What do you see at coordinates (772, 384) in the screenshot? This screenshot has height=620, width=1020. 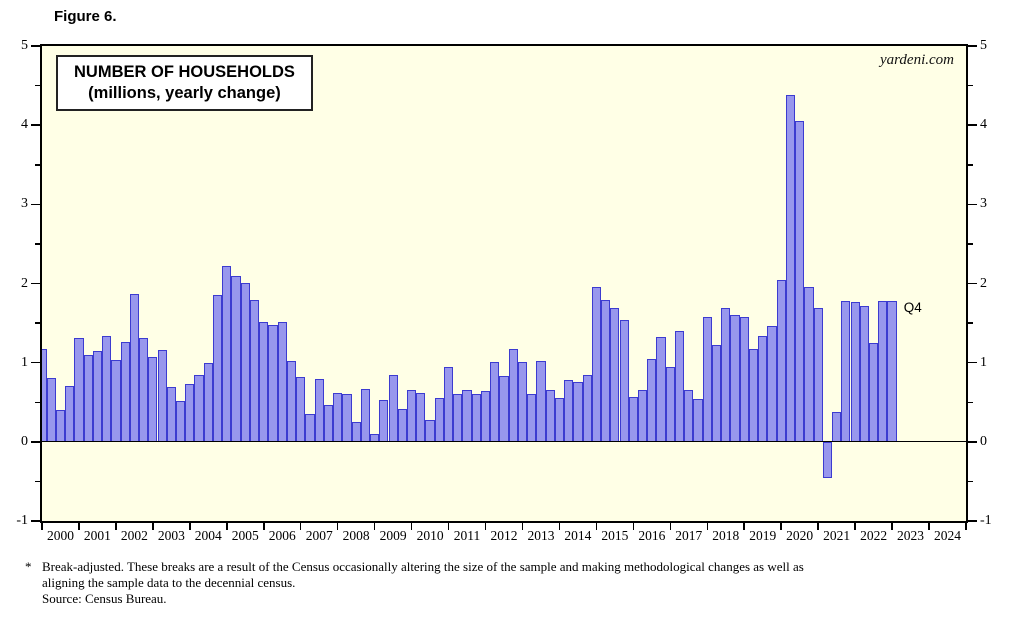 I see `bar-2019Q3` at bounding box center [772, 384].